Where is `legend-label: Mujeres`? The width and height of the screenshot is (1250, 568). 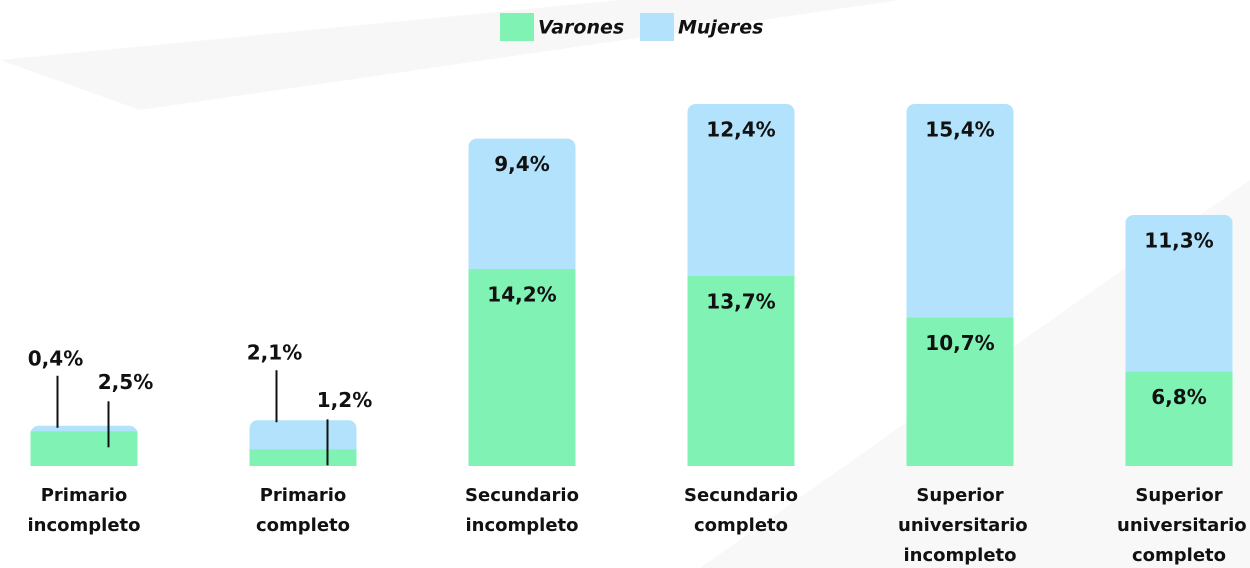
legend-label: Mujeres is located at coordinates (720, 28).